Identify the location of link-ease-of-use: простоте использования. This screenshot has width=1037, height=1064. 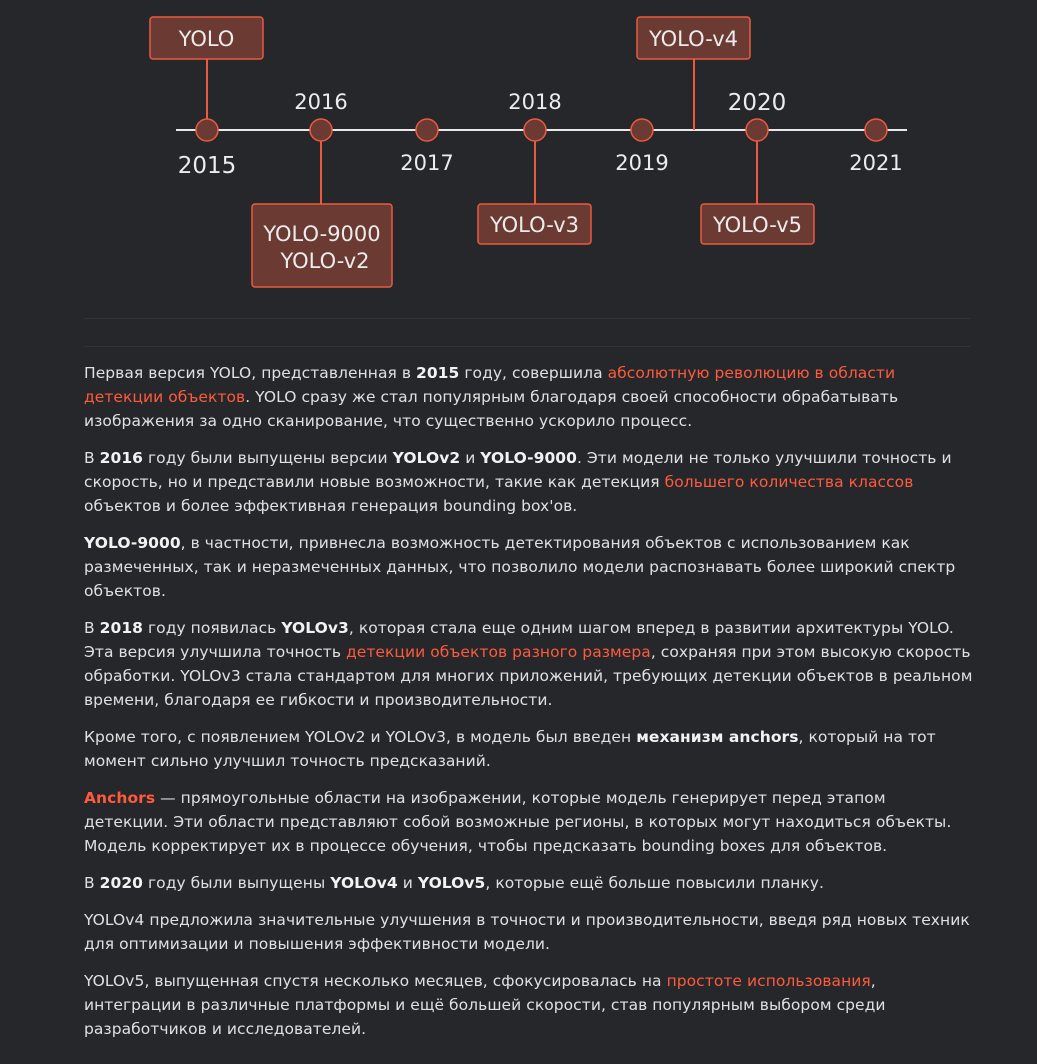
(768, 981).